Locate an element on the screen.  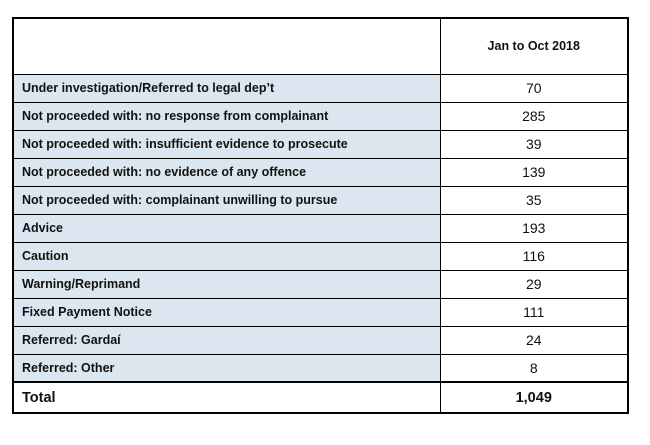
row-label: Warning/Reprimand is located at coordinates (226, 284).